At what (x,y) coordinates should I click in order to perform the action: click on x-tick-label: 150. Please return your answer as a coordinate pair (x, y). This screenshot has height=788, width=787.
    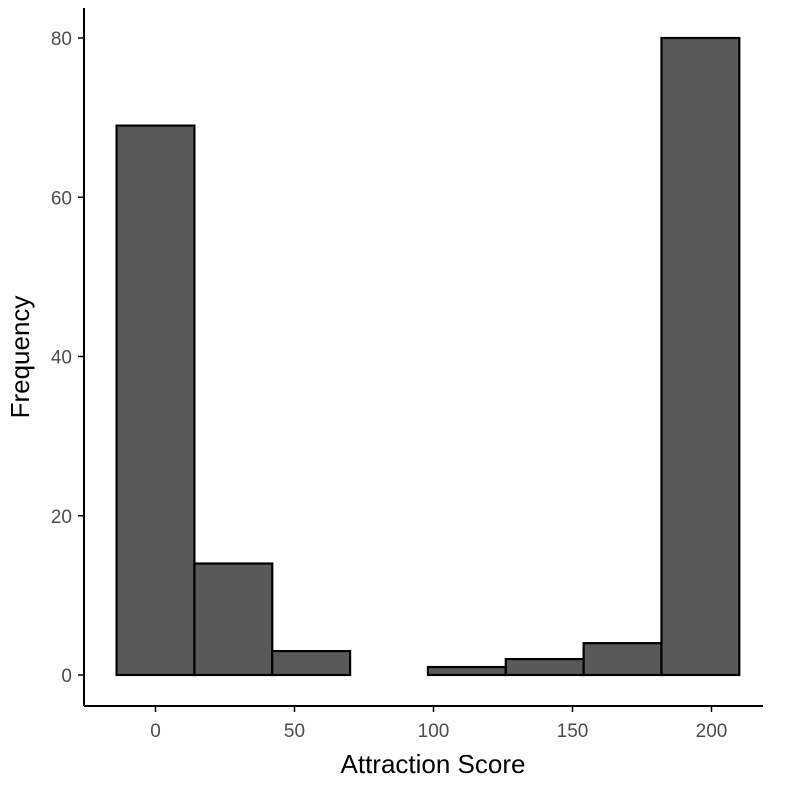
    Looking at the image, I should click on (573, 731).